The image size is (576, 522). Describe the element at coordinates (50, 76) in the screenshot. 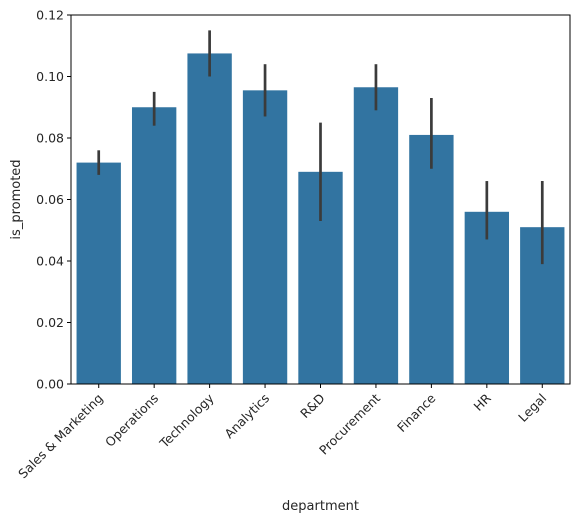

I see `y-tick-label: 0.10` at that location.